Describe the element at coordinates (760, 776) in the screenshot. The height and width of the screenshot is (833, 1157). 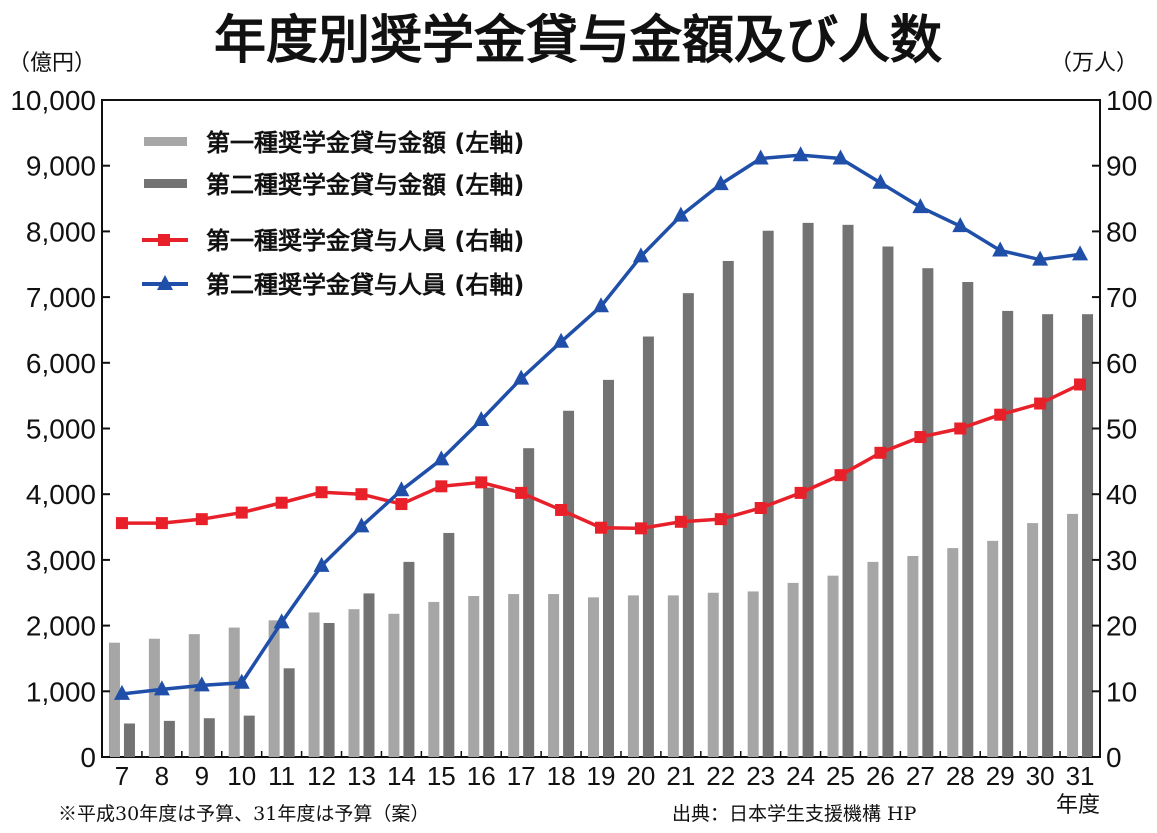
I see `x-tick-label: 23` at that location.